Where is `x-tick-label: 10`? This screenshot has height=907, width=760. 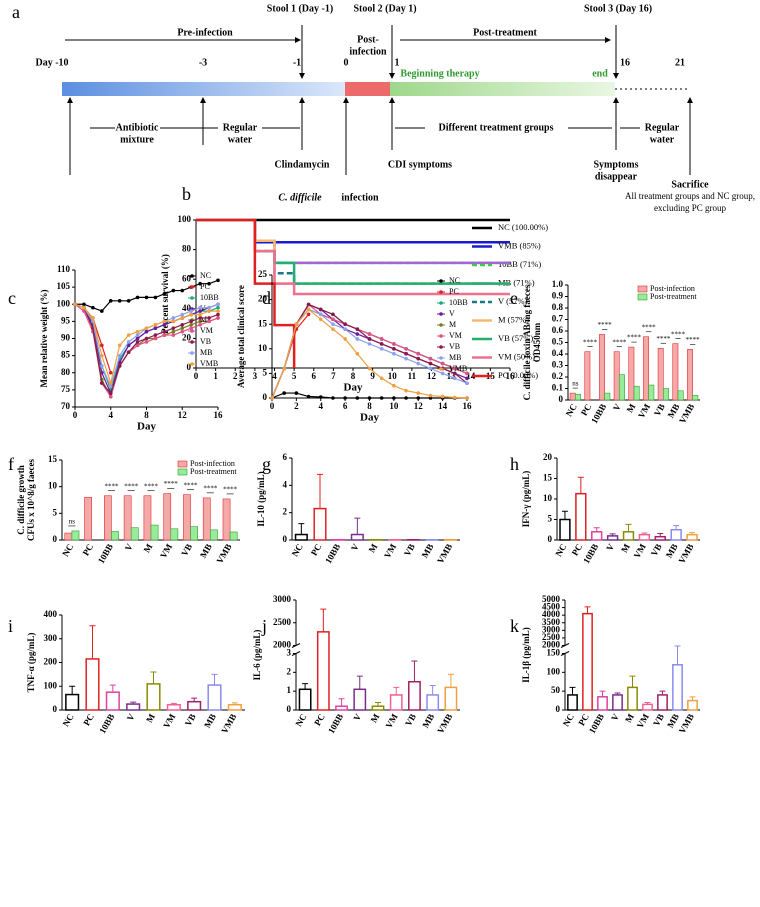 x-tick-label: 10 is located at coordinates (393, 376).